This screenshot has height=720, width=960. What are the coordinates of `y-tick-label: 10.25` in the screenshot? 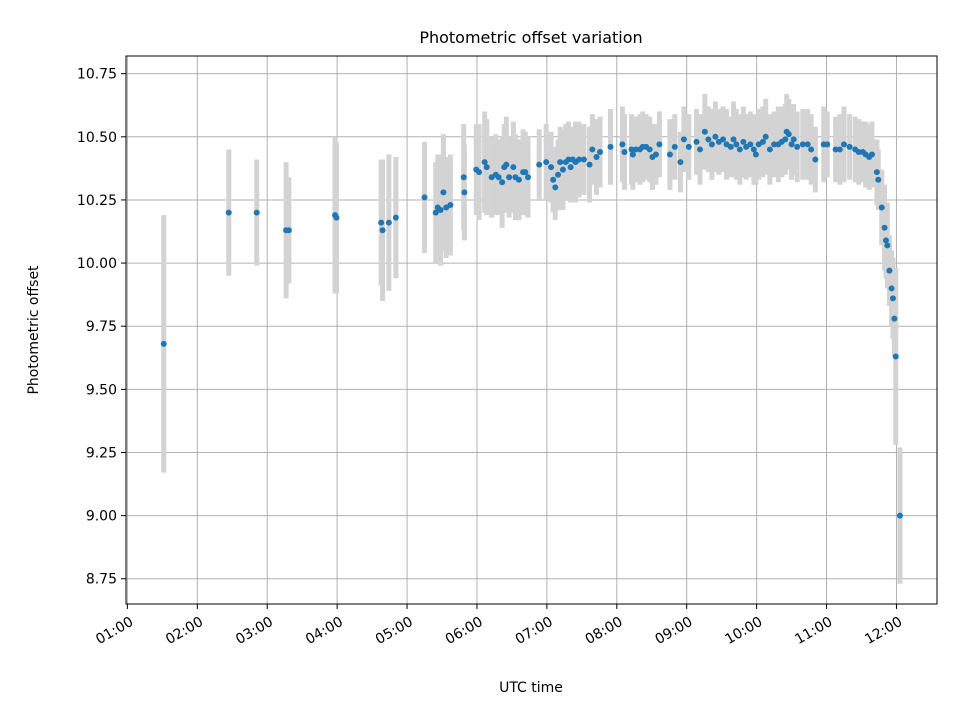 It's located at (97, 201).